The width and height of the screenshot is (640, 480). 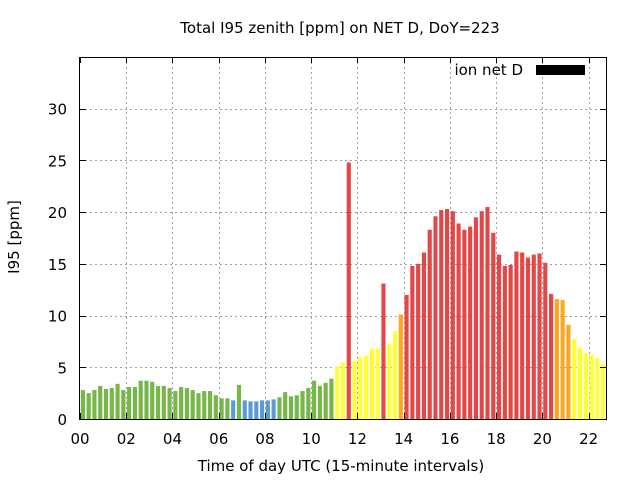 What do you see at coordinates (311, 439) in the screenshot?
I see `x-tick-label: 10` at bounding box center [311, 439].